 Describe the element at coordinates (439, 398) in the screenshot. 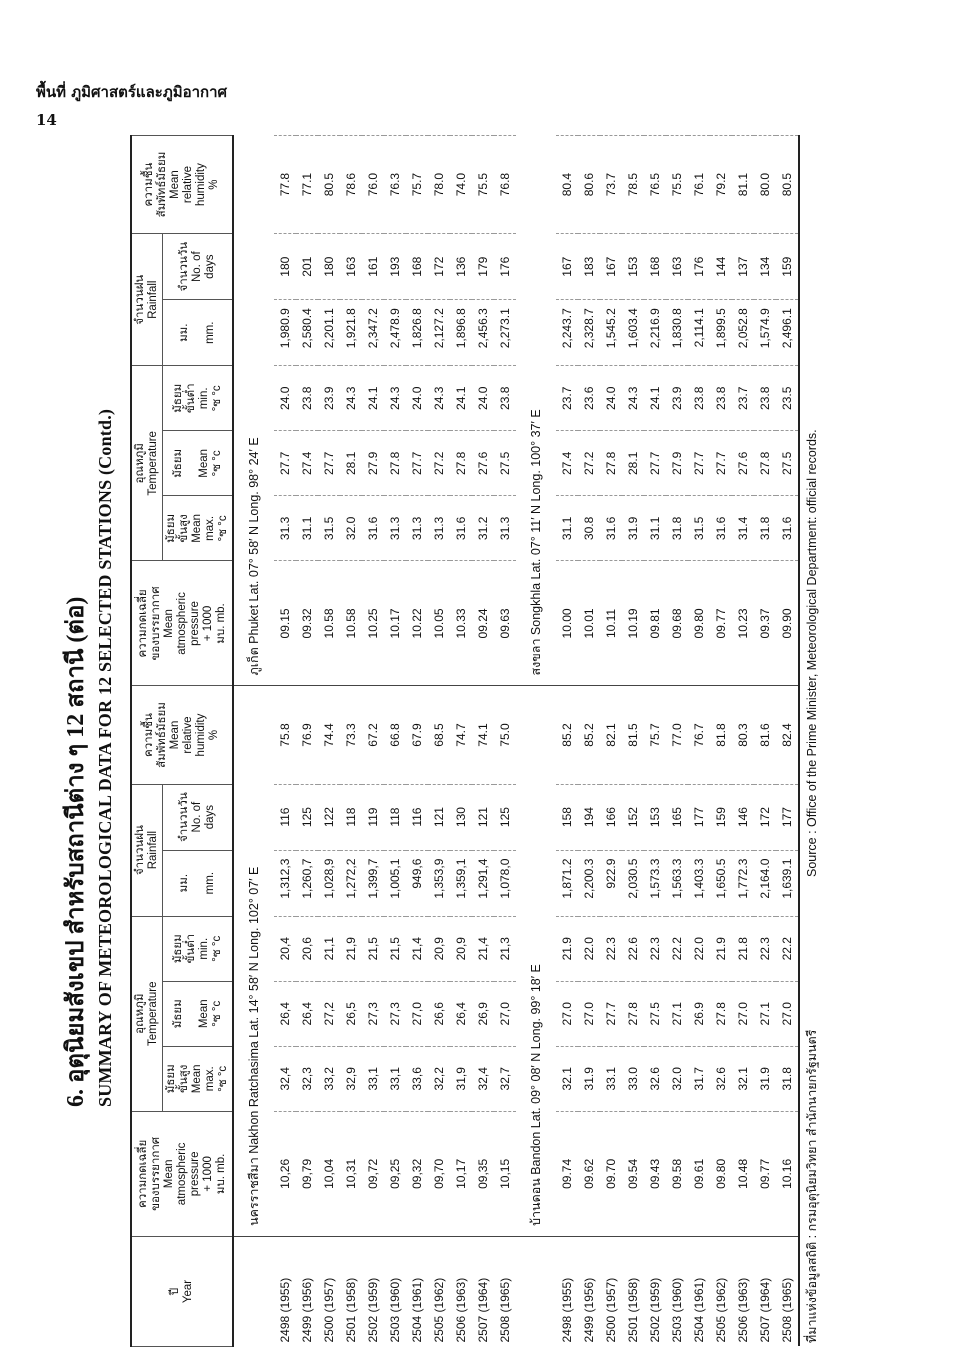

I see `data-cell: 24.3` at that location.